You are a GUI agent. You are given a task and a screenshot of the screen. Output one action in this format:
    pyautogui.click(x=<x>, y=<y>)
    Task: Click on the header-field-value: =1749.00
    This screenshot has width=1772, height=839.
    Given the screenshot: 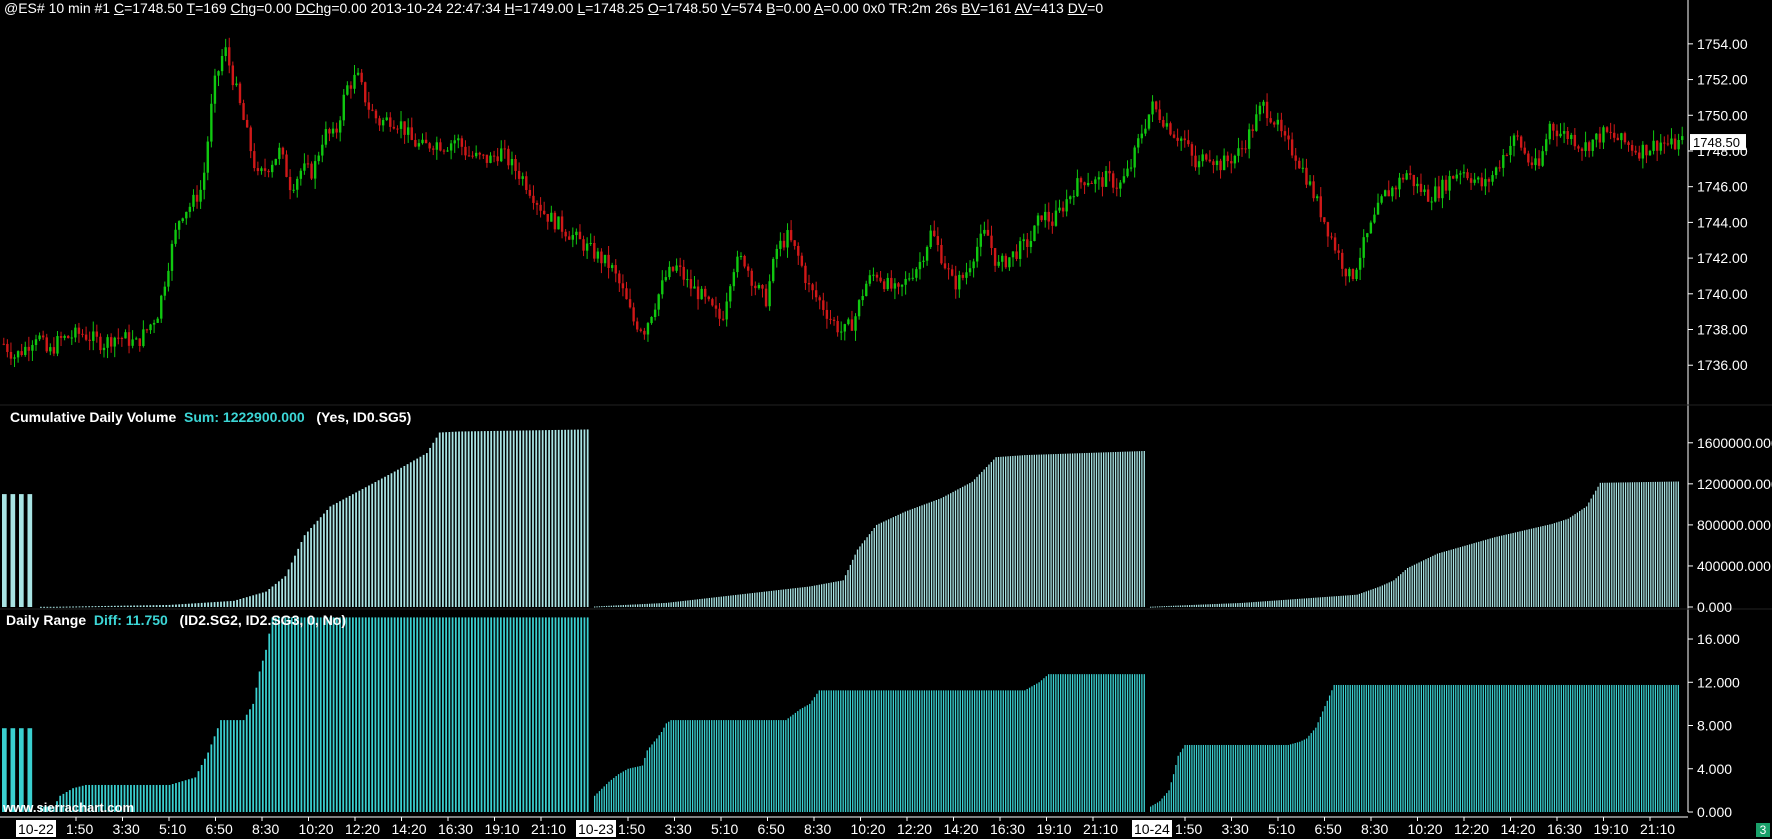 What is the action you would take?
    pyautogui.click(x=546, y=8)
    